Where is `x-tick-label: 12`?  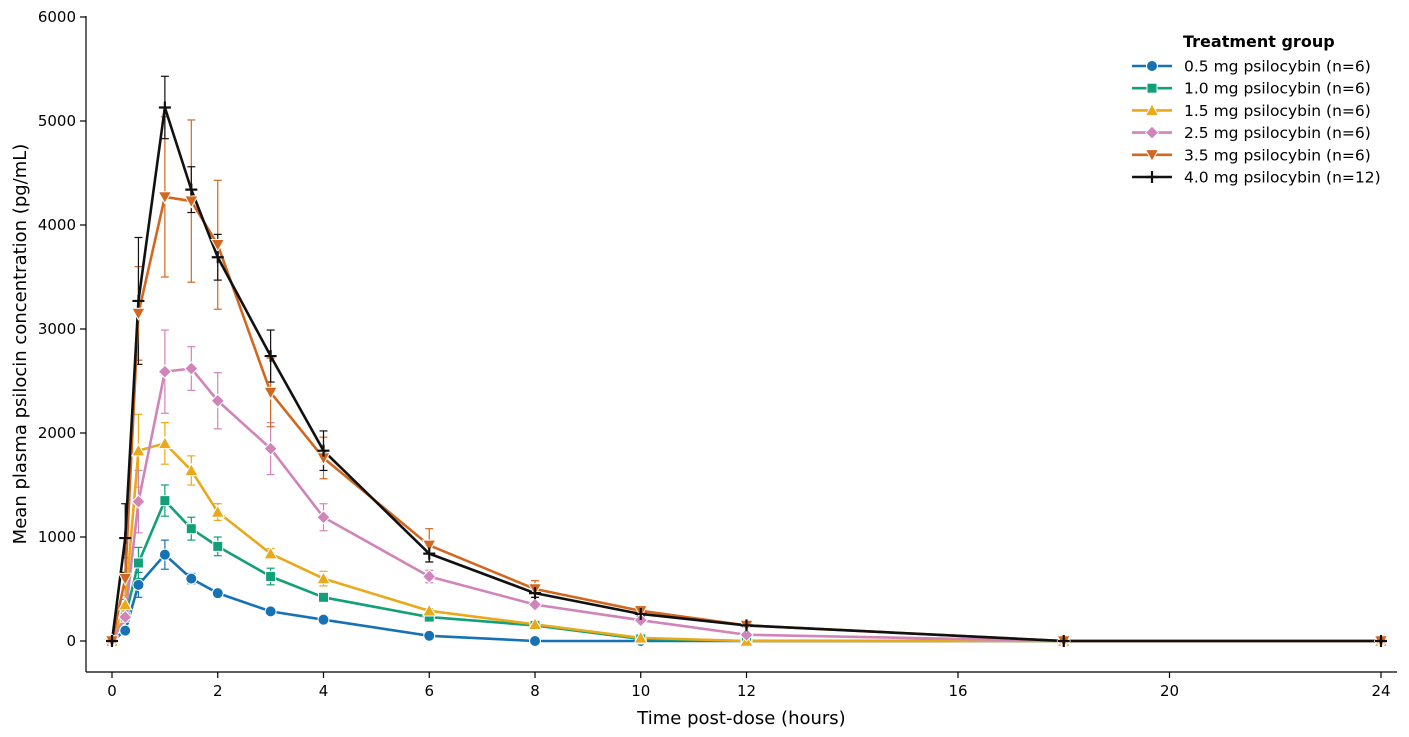
x-tick-label: 12 is located at coordinates (746, 691).